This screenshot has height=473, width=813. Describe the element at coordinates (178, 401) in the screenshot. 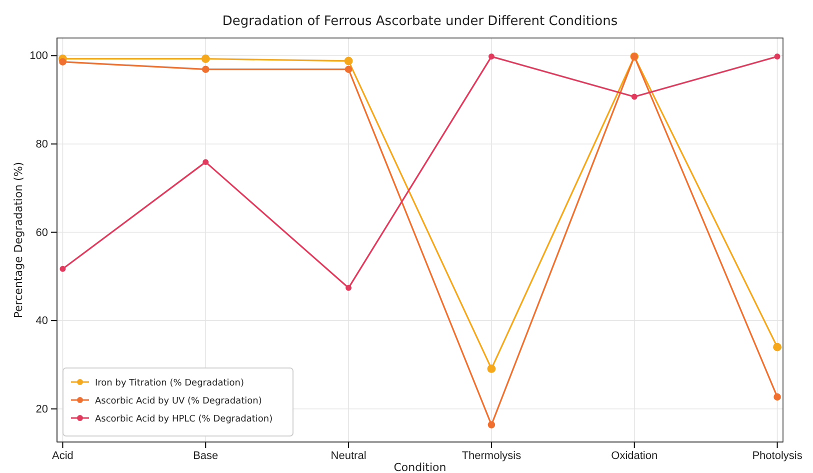

I see `legend-label: Ascorbic Acid by UV (% Degradation)` at that location.